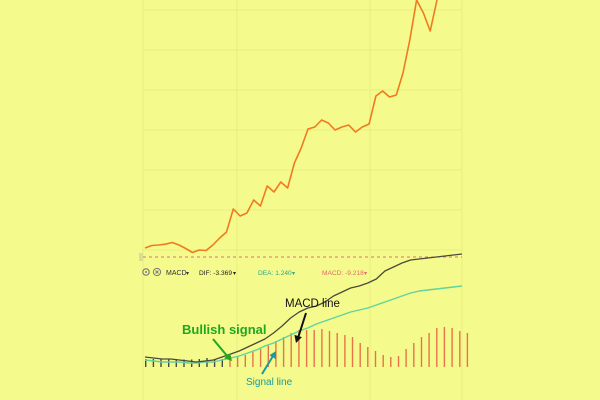 This screenshot has height=400, width=600. Describe the element at coordinates (312, 320) in the screenshot. I see `macd-line-annotation: MACD line` at that location.